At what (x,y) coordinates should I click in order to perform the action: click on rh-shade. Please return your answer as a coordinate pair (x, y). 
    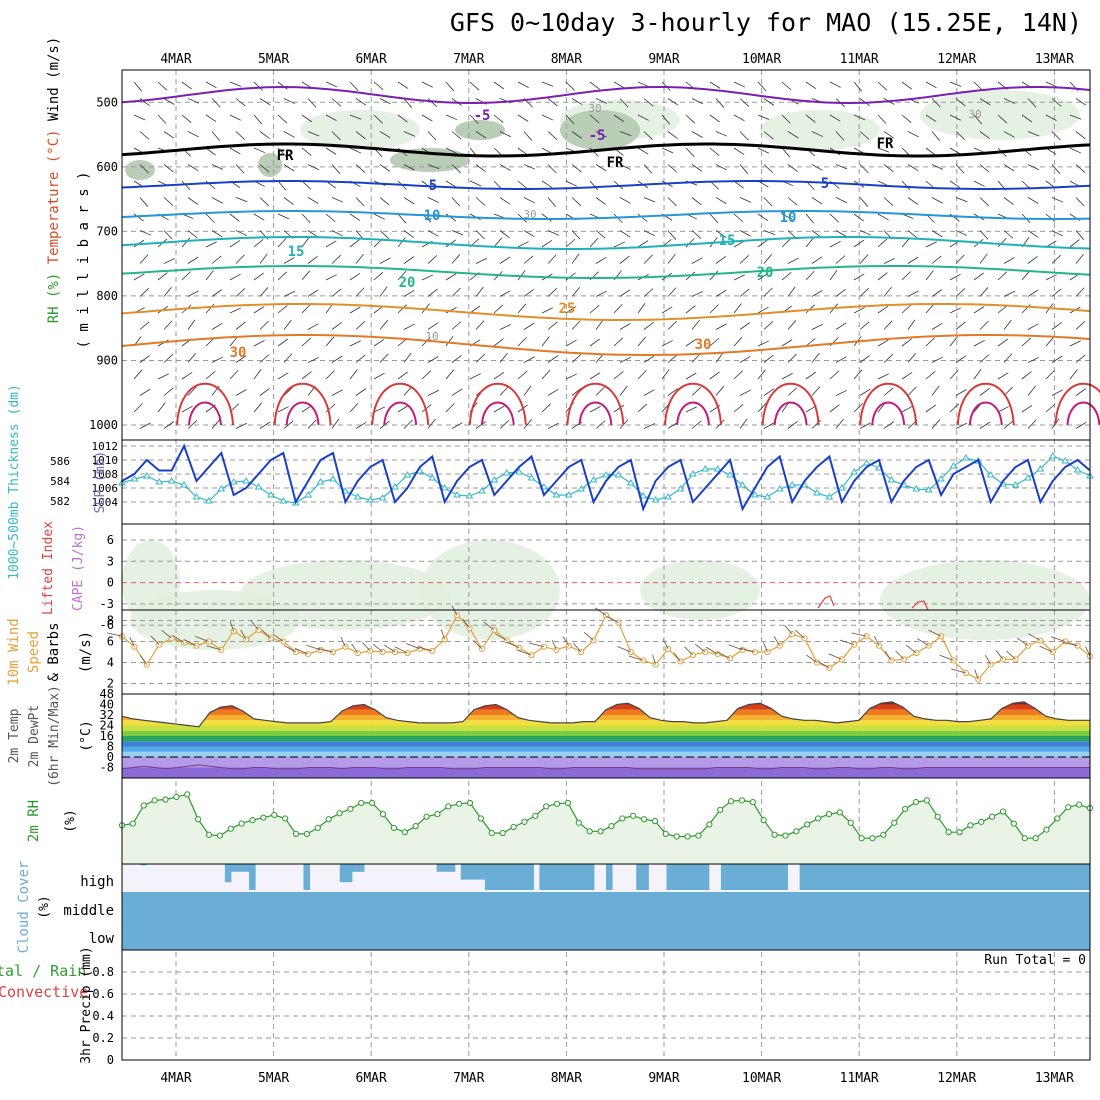
    Looking at the image, I should click on (1000, 115).